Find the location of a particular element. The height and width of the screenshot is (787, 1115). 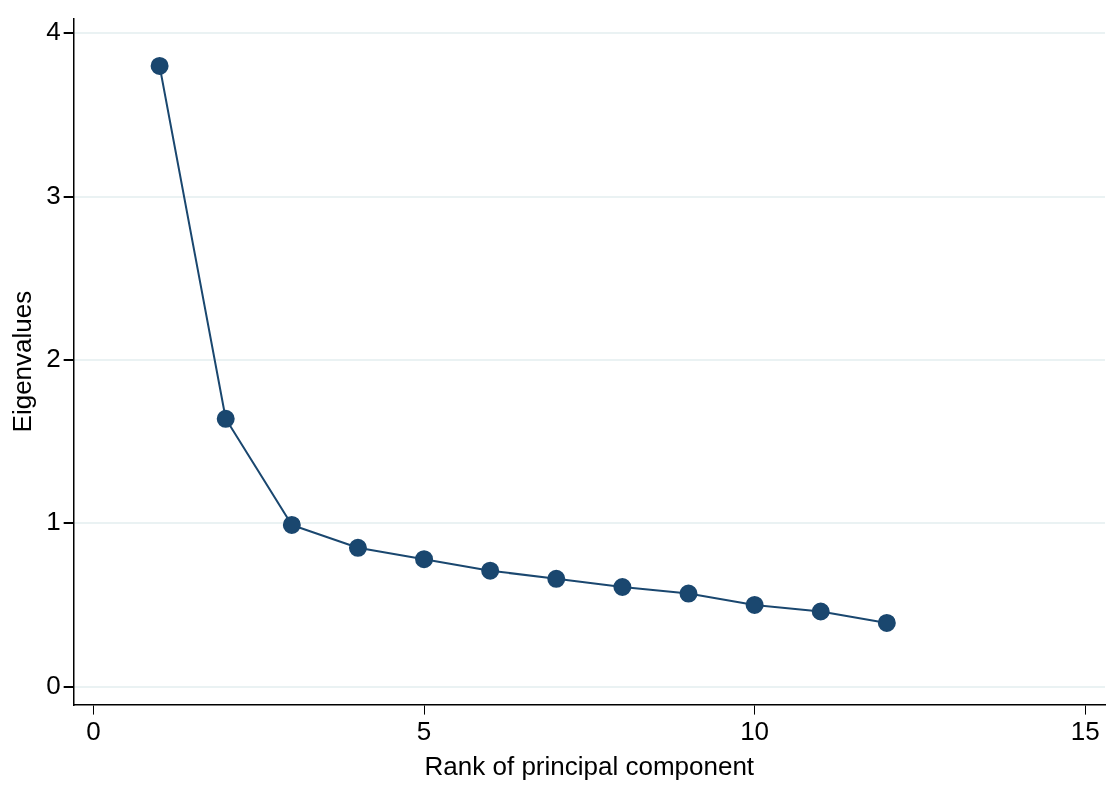

x-axis-title: Rank of principal component is located at coordinates (589, 765).